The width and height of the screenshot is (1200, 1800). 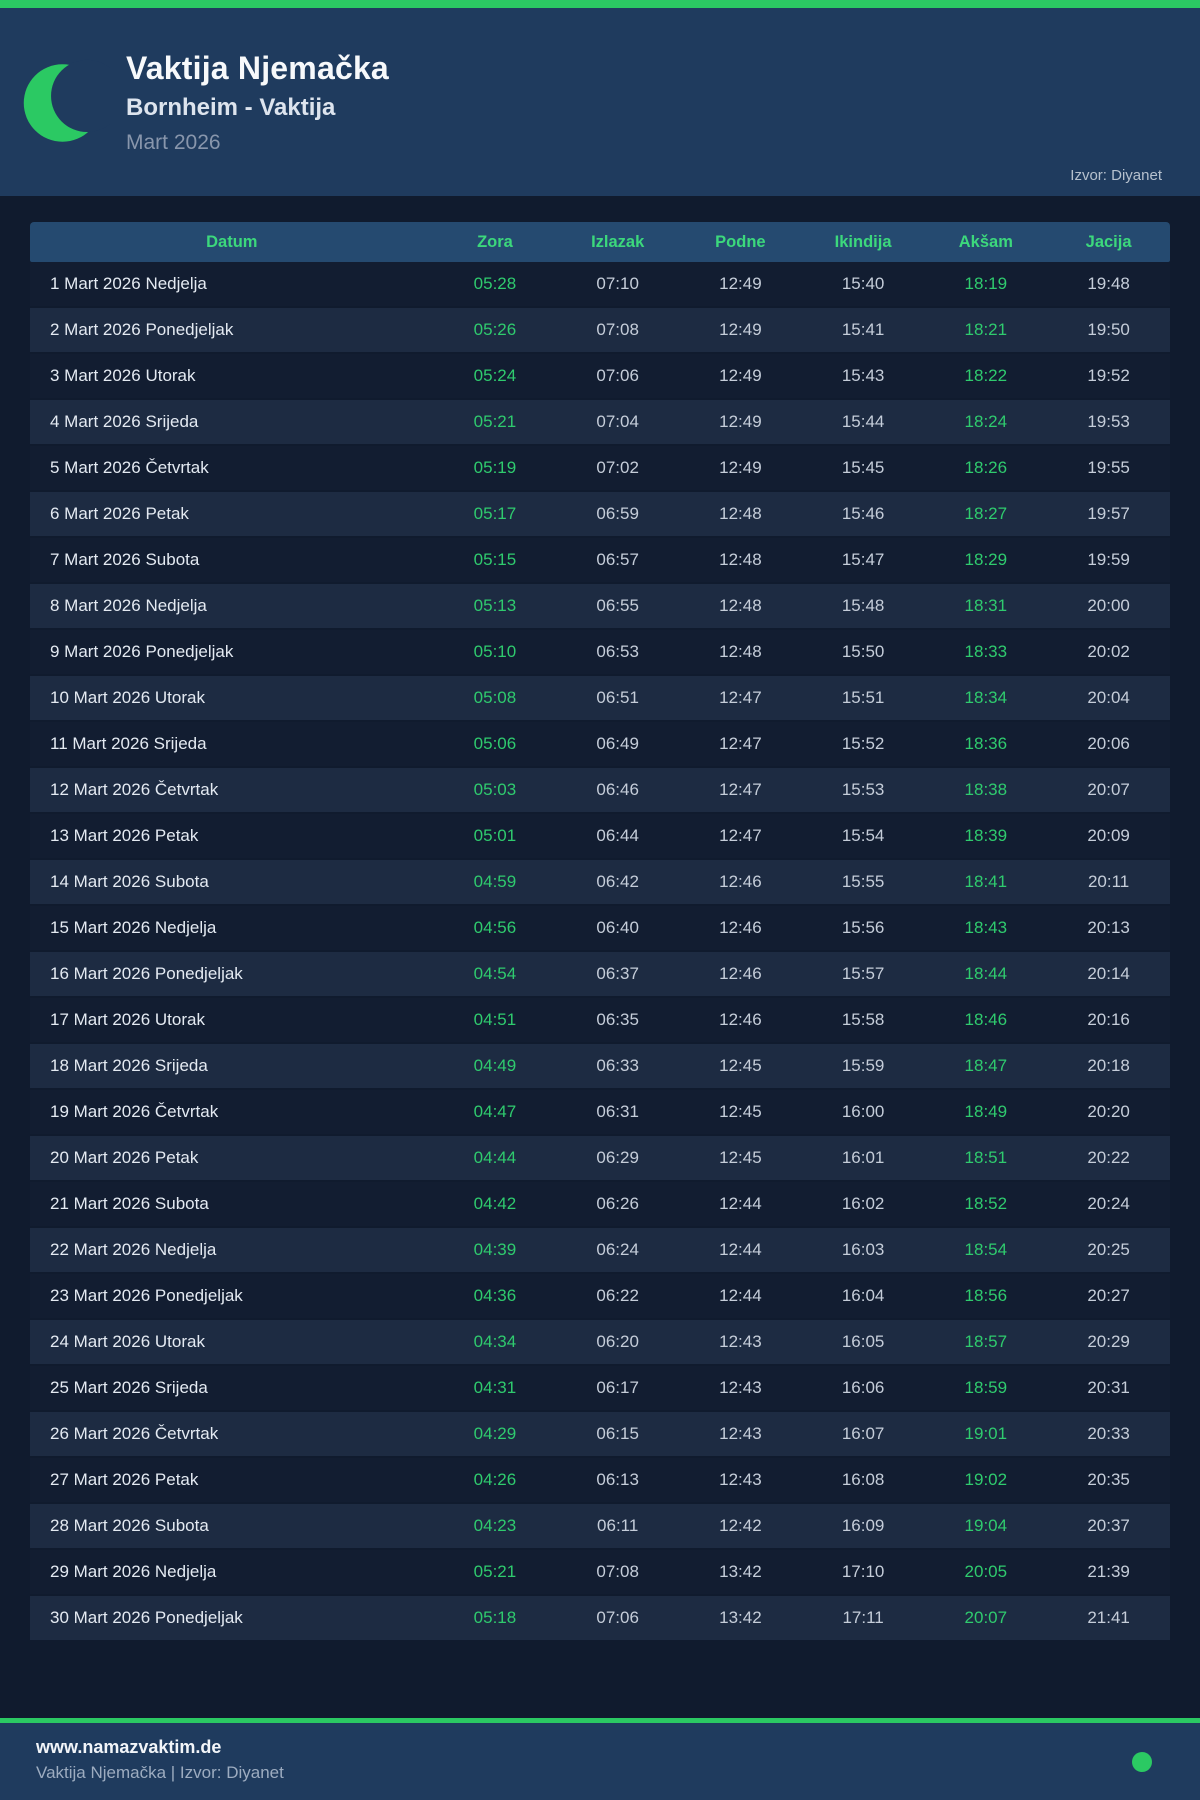 What do you see at coordinates (1108, 1481) in the screenshot?
I see `jacija-time-cell: 20:35` at bounding box center [1108, 1481].